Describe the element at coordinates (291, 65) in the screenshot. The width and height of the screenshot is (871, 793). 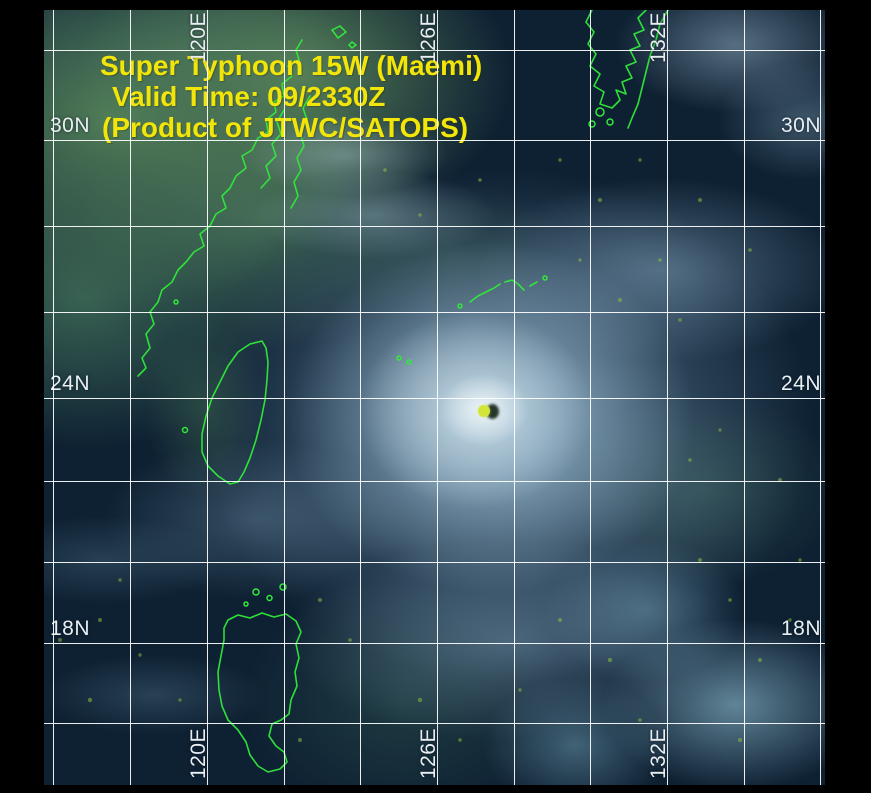
I see `title-storm-name: Super Typhoon 15W (Maemi)` at that location.